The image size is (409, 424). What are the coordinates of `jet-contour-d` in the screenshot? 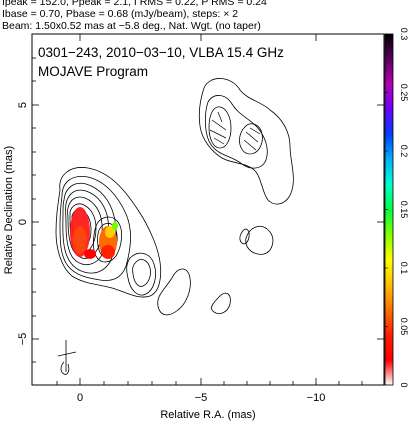 It's located at (221, 303).